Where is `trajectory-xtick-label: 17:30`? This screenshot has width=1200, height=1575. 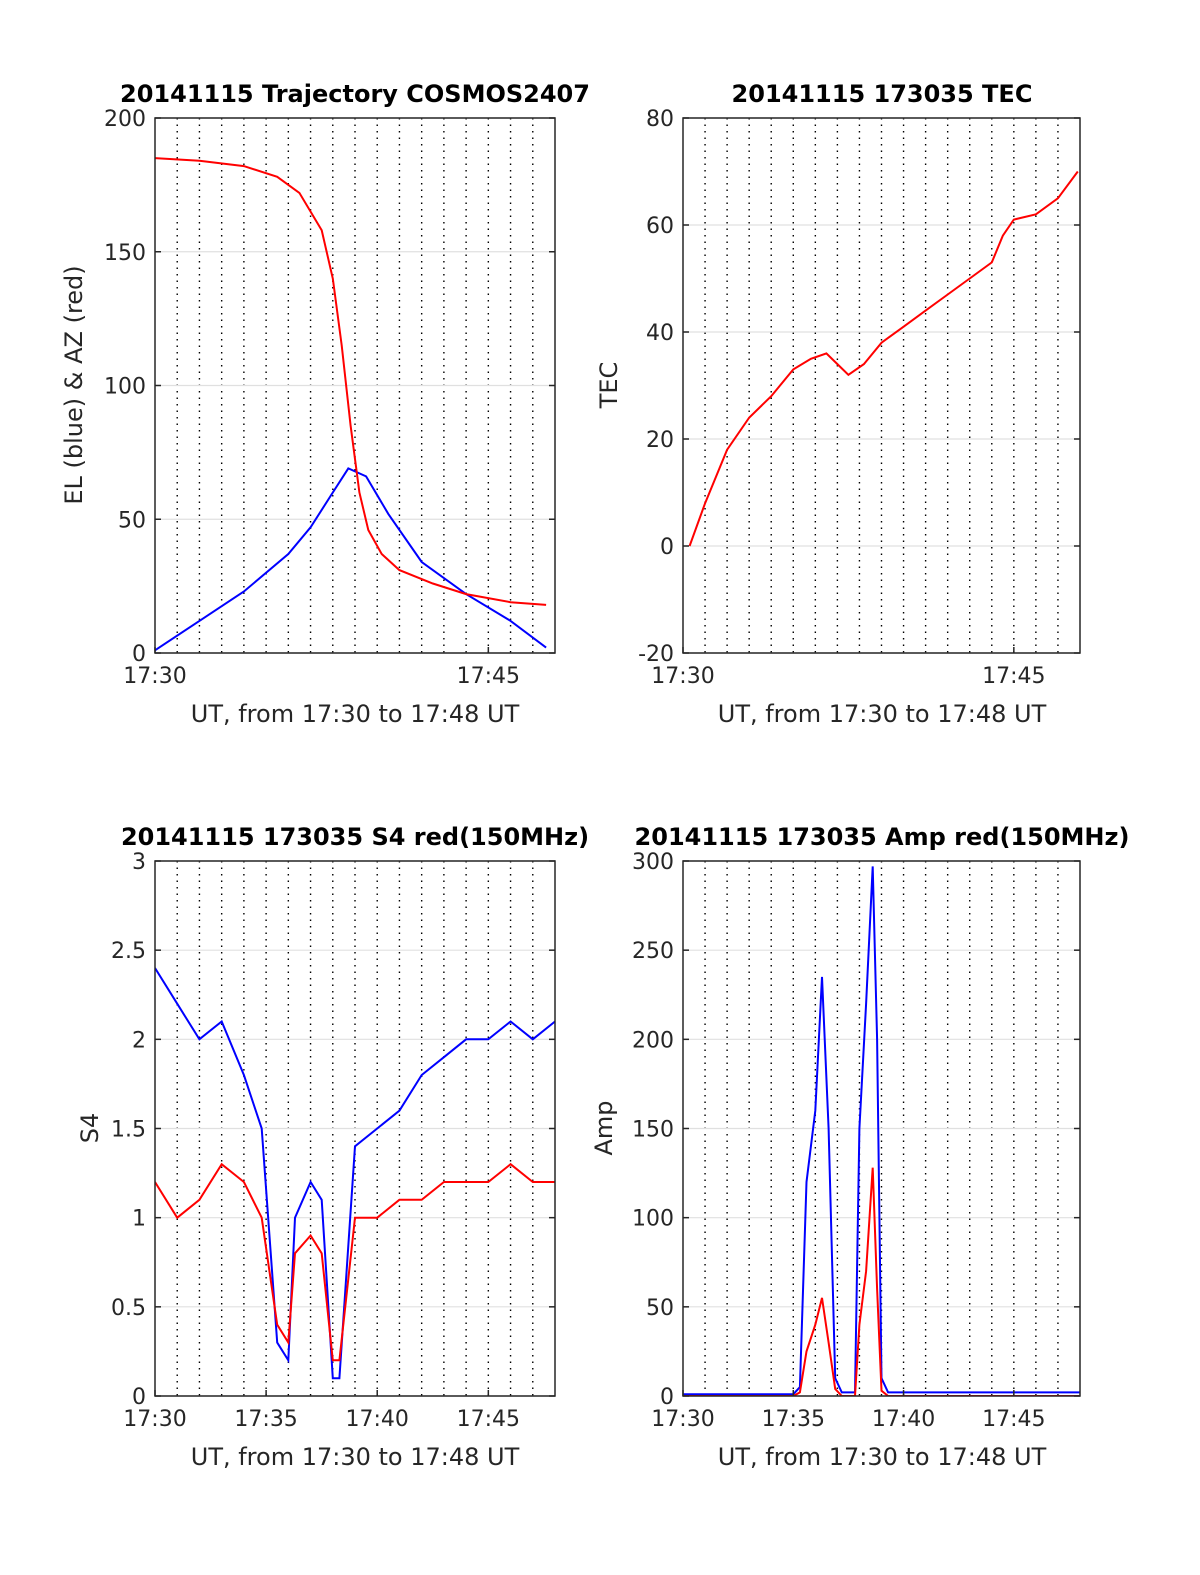
trajectory-xtick-label: 17:30 is located at coordinates (154, 676).